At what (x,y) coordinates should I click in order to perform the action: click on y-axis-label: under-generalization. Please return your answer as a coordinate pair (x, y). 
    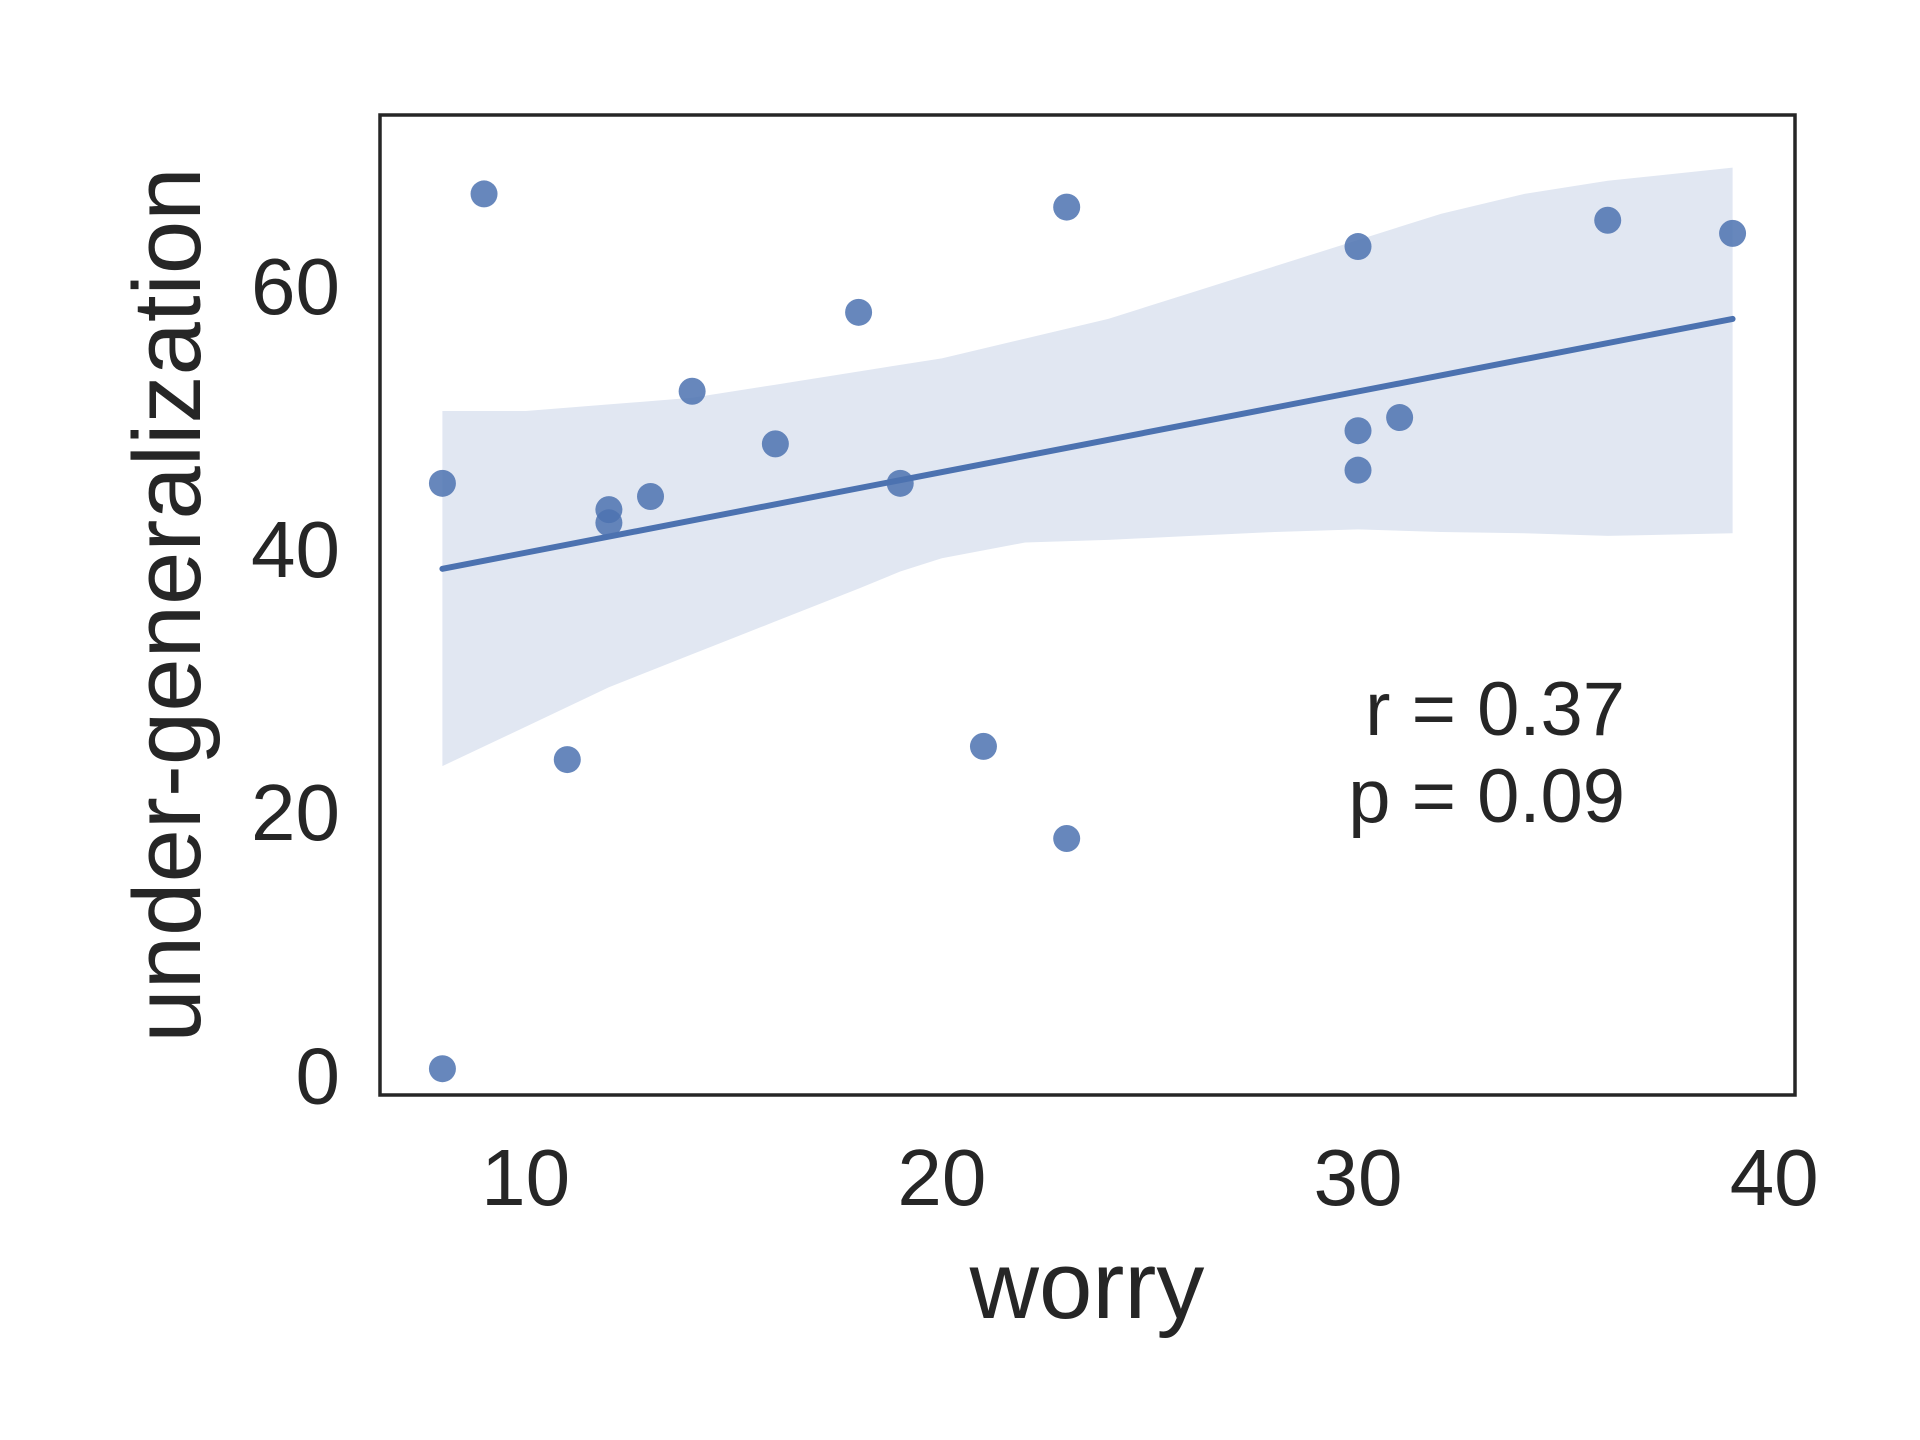
    Looking at the image, I should click on (167, 604).